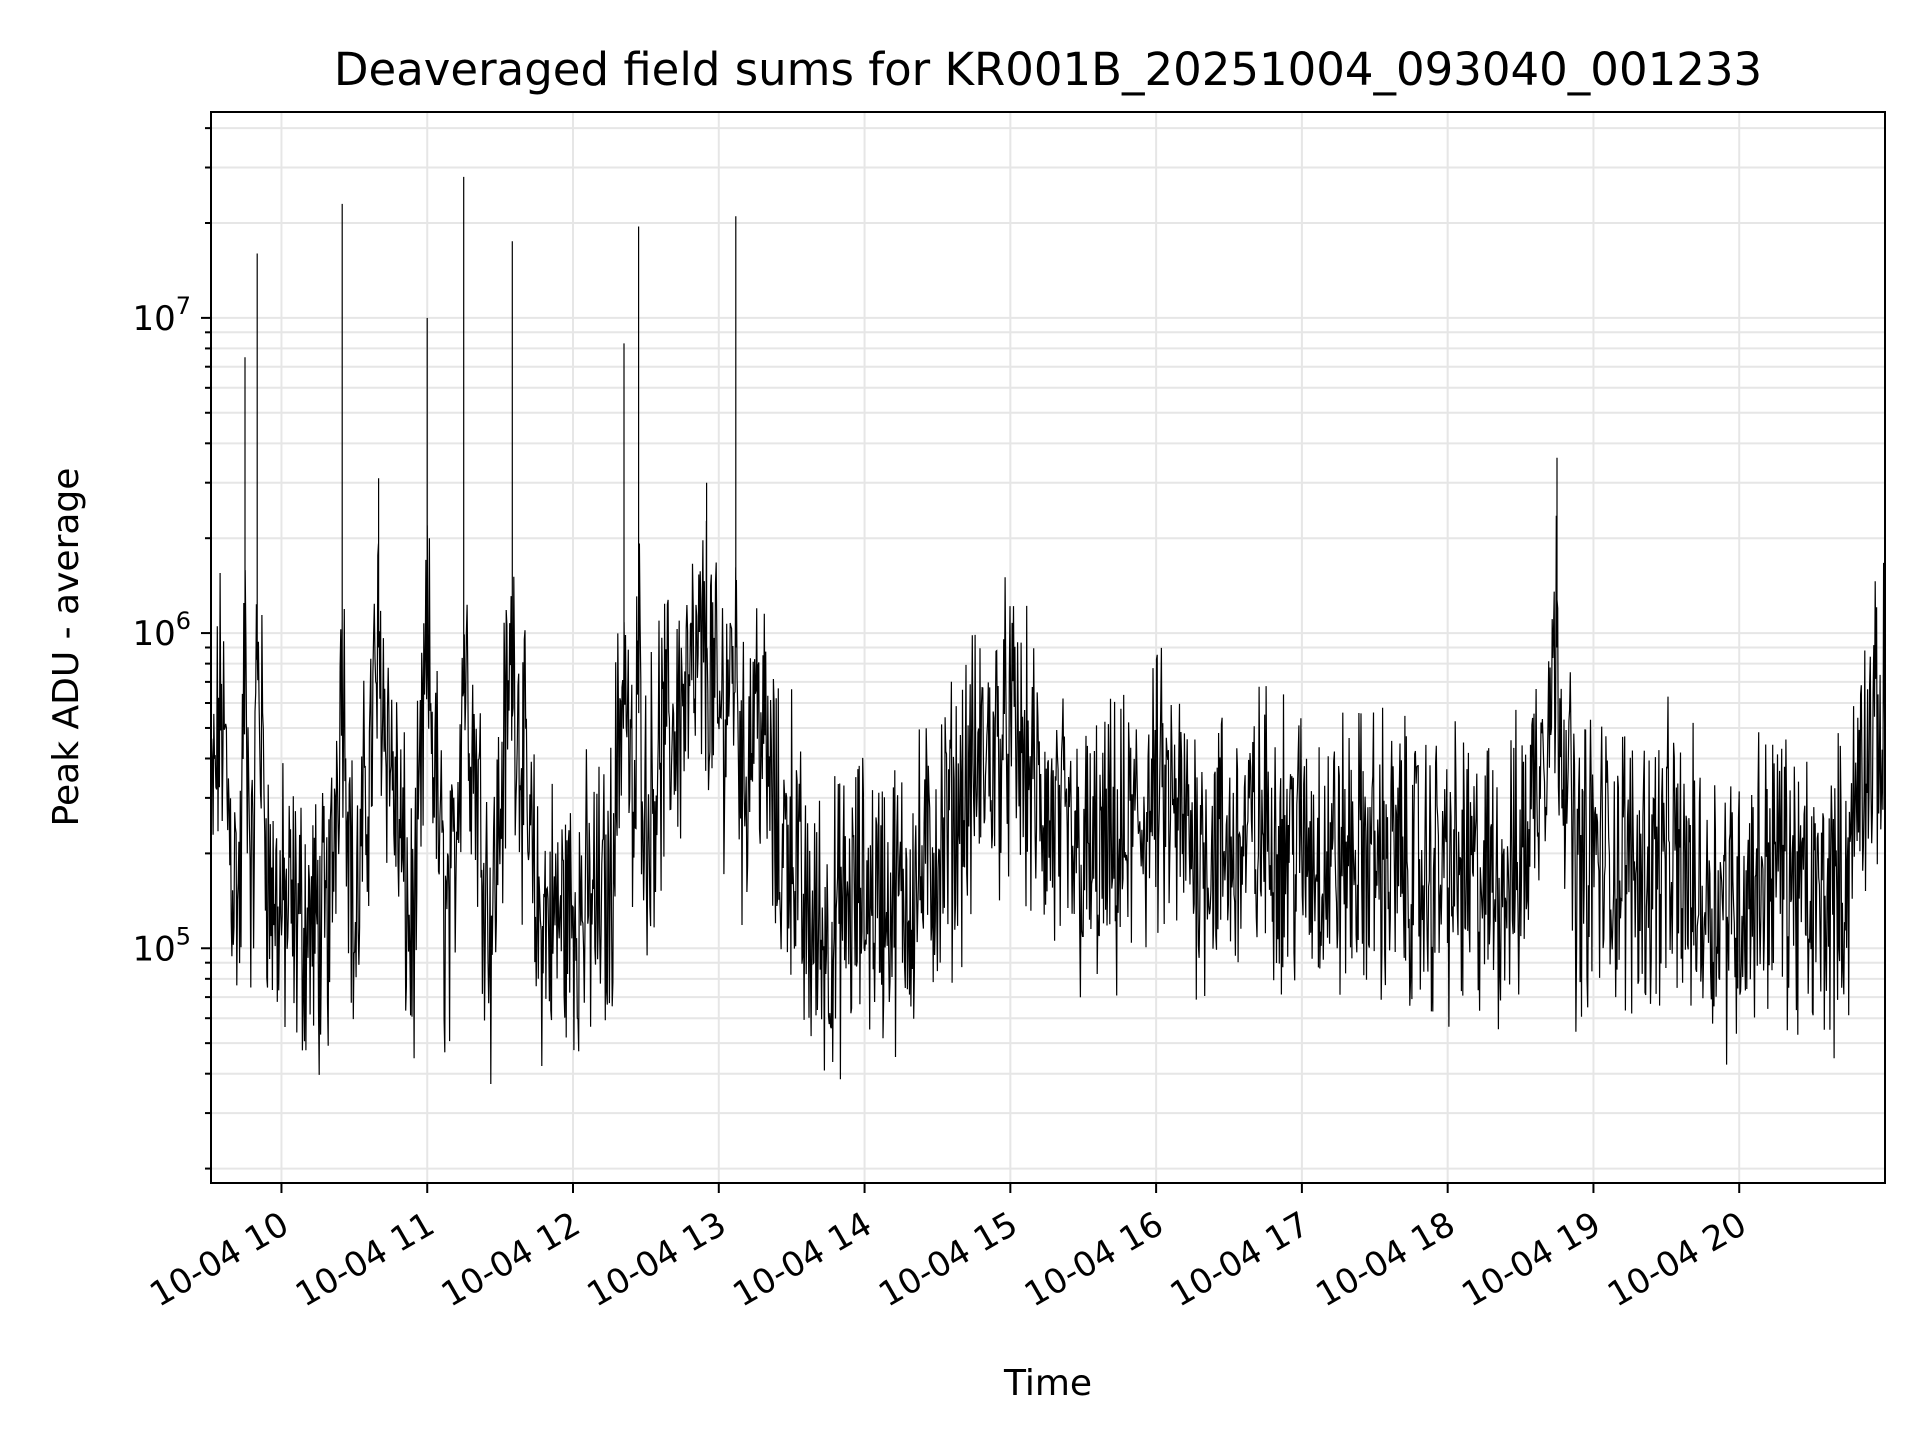 Image resolution: width=1920 pixels, height=1440 pixels. Describe the element at coordinates (66, 647) in the screenshot. I see `y-axis-label: Peak ADU - average` at that location.